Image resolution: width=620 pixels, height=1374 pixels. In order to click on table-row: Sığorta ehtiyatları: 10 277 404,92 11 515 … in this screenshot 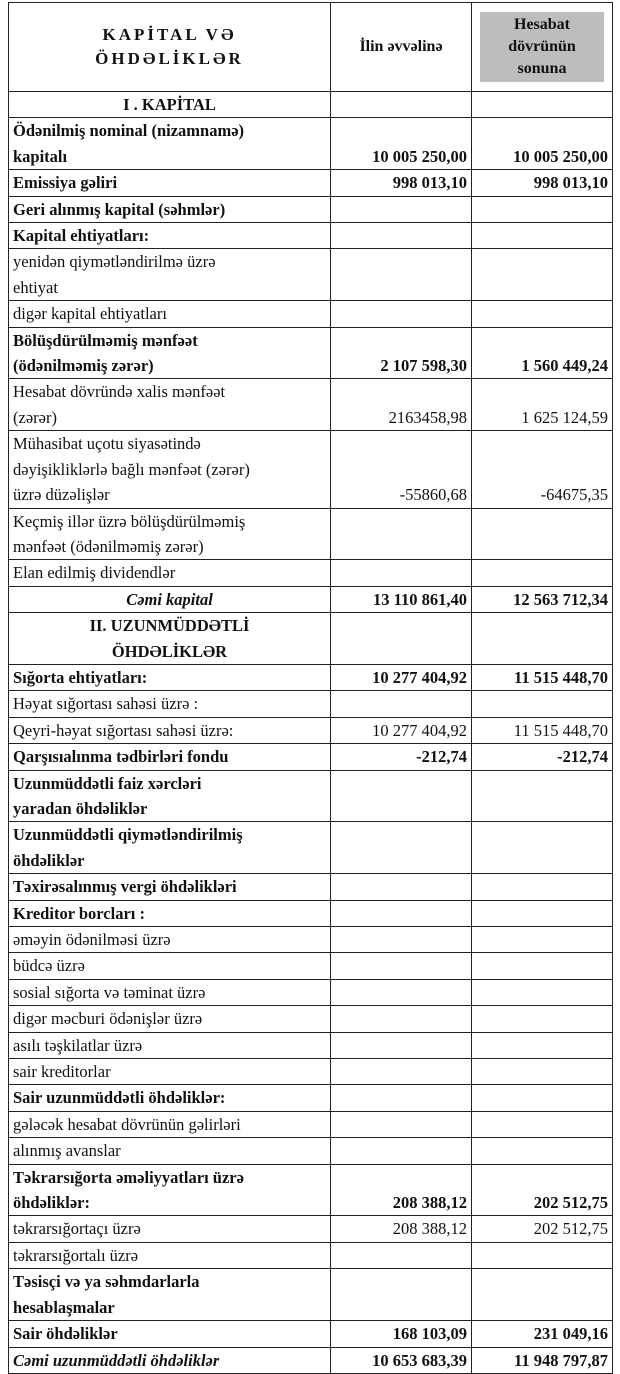, I will do `click(310, 677)`.